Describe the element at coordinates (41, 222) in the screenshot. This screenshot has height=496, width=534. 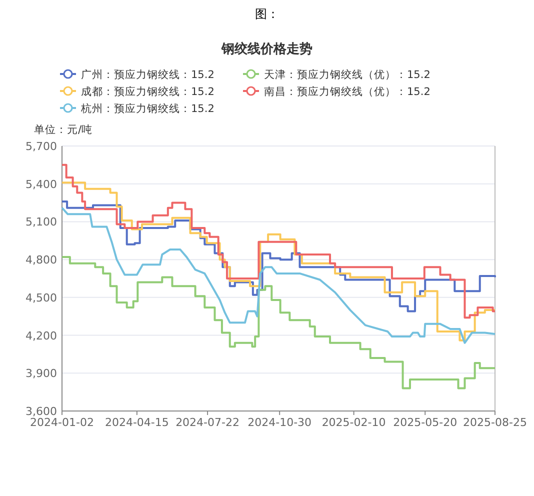
I see `y-tick-label: 5,100` at that location.